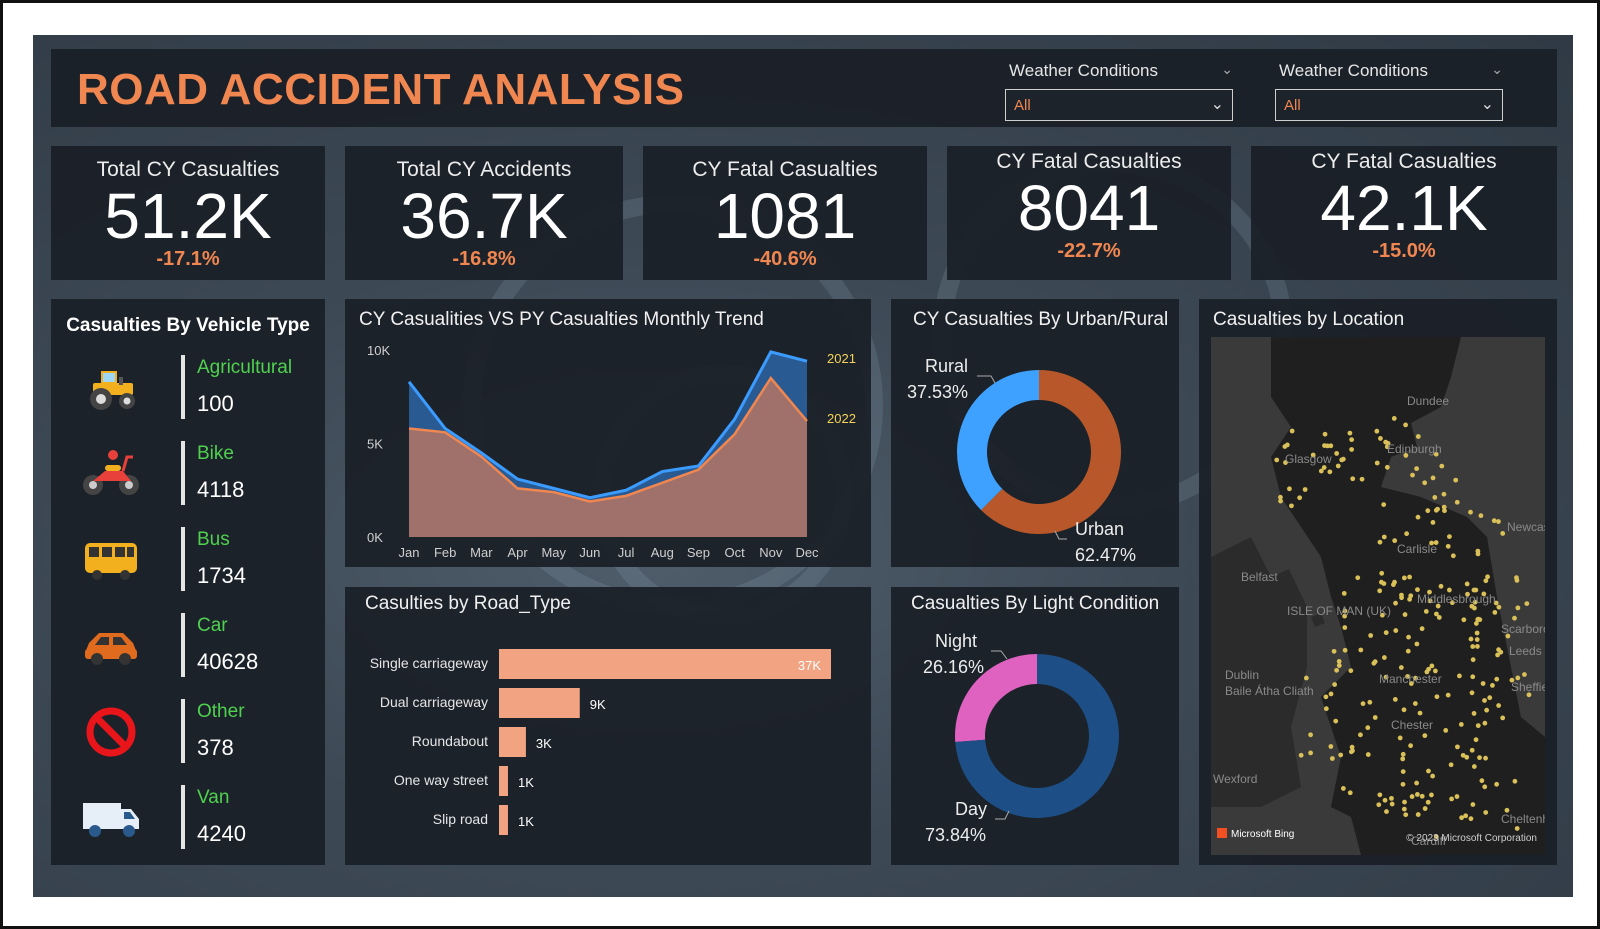  I want to click on kpi-change: -17.1%, so click(188, 259).